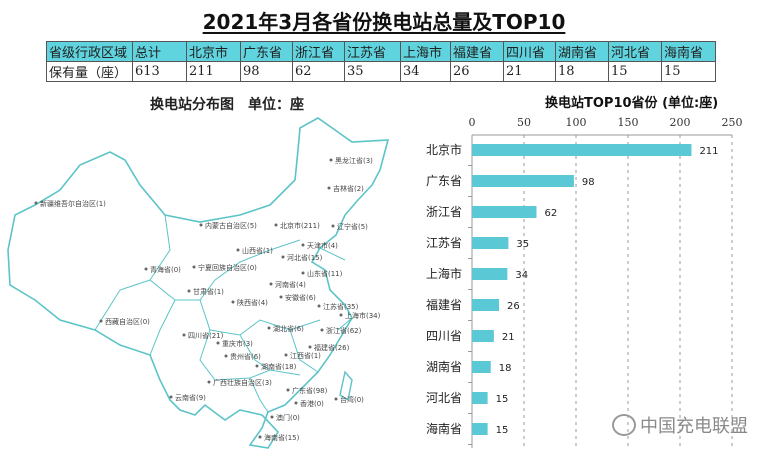  Describe the element at coordinates (522, 244) in the screenshot. I see `data-label: 35` at that location.